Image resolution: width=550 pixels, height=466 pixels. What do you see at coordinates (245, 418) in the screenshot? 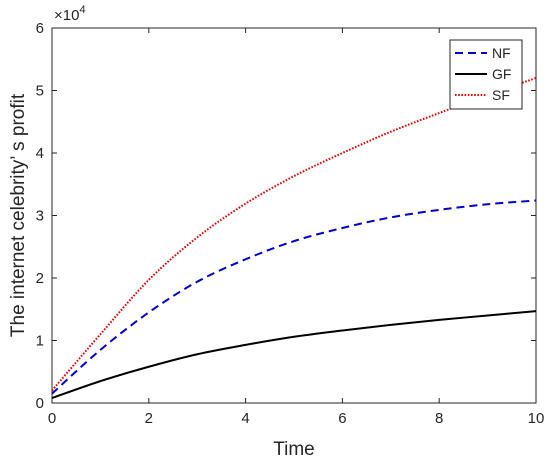
I see `x-tick-label: 4` at bounding box center [245, 418].